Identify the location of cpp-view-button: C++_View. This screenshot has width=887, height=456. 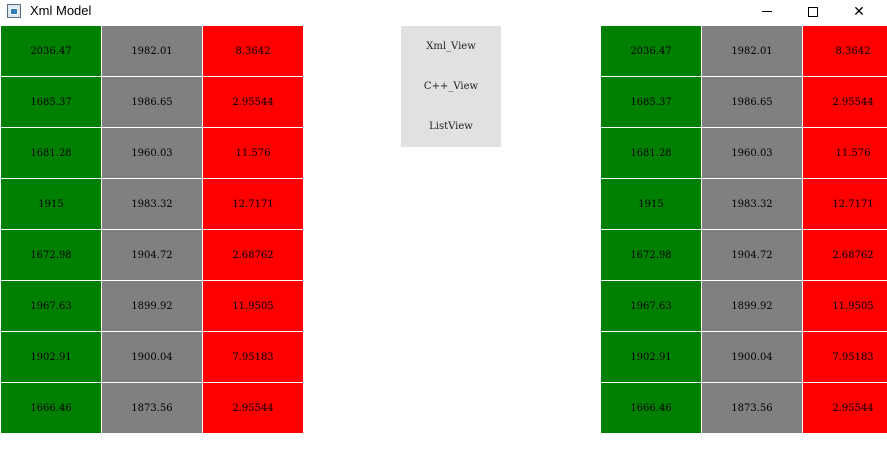
(451, 86).